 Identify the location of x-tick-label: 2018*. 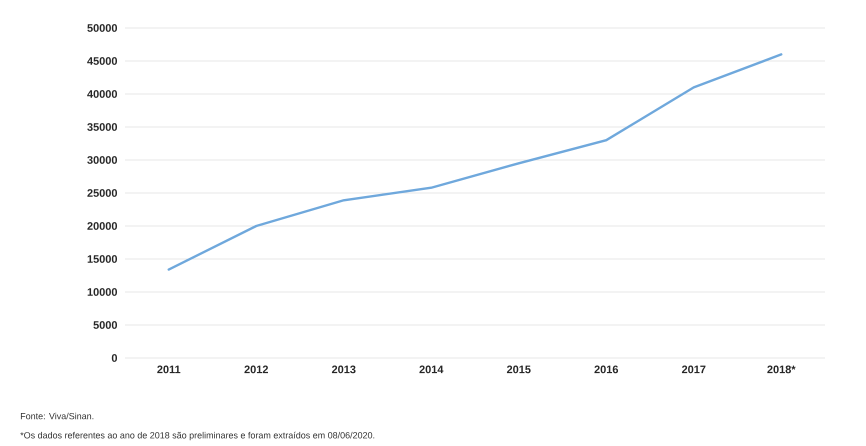
(781, 370).